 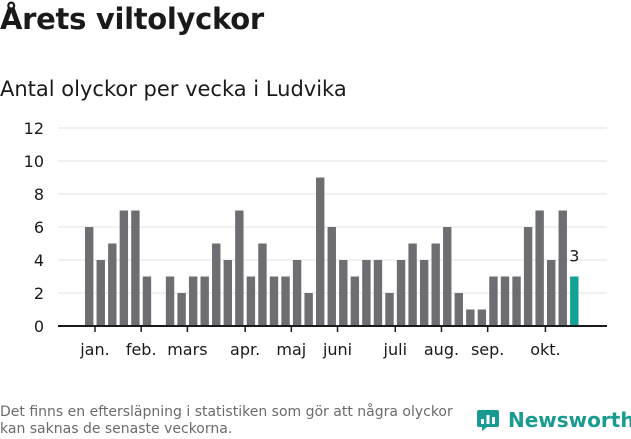 What do you see at coordinates (291, 349) in the screenshot?
I see `x-tick-label: maj` at bounding box center [291, 349].